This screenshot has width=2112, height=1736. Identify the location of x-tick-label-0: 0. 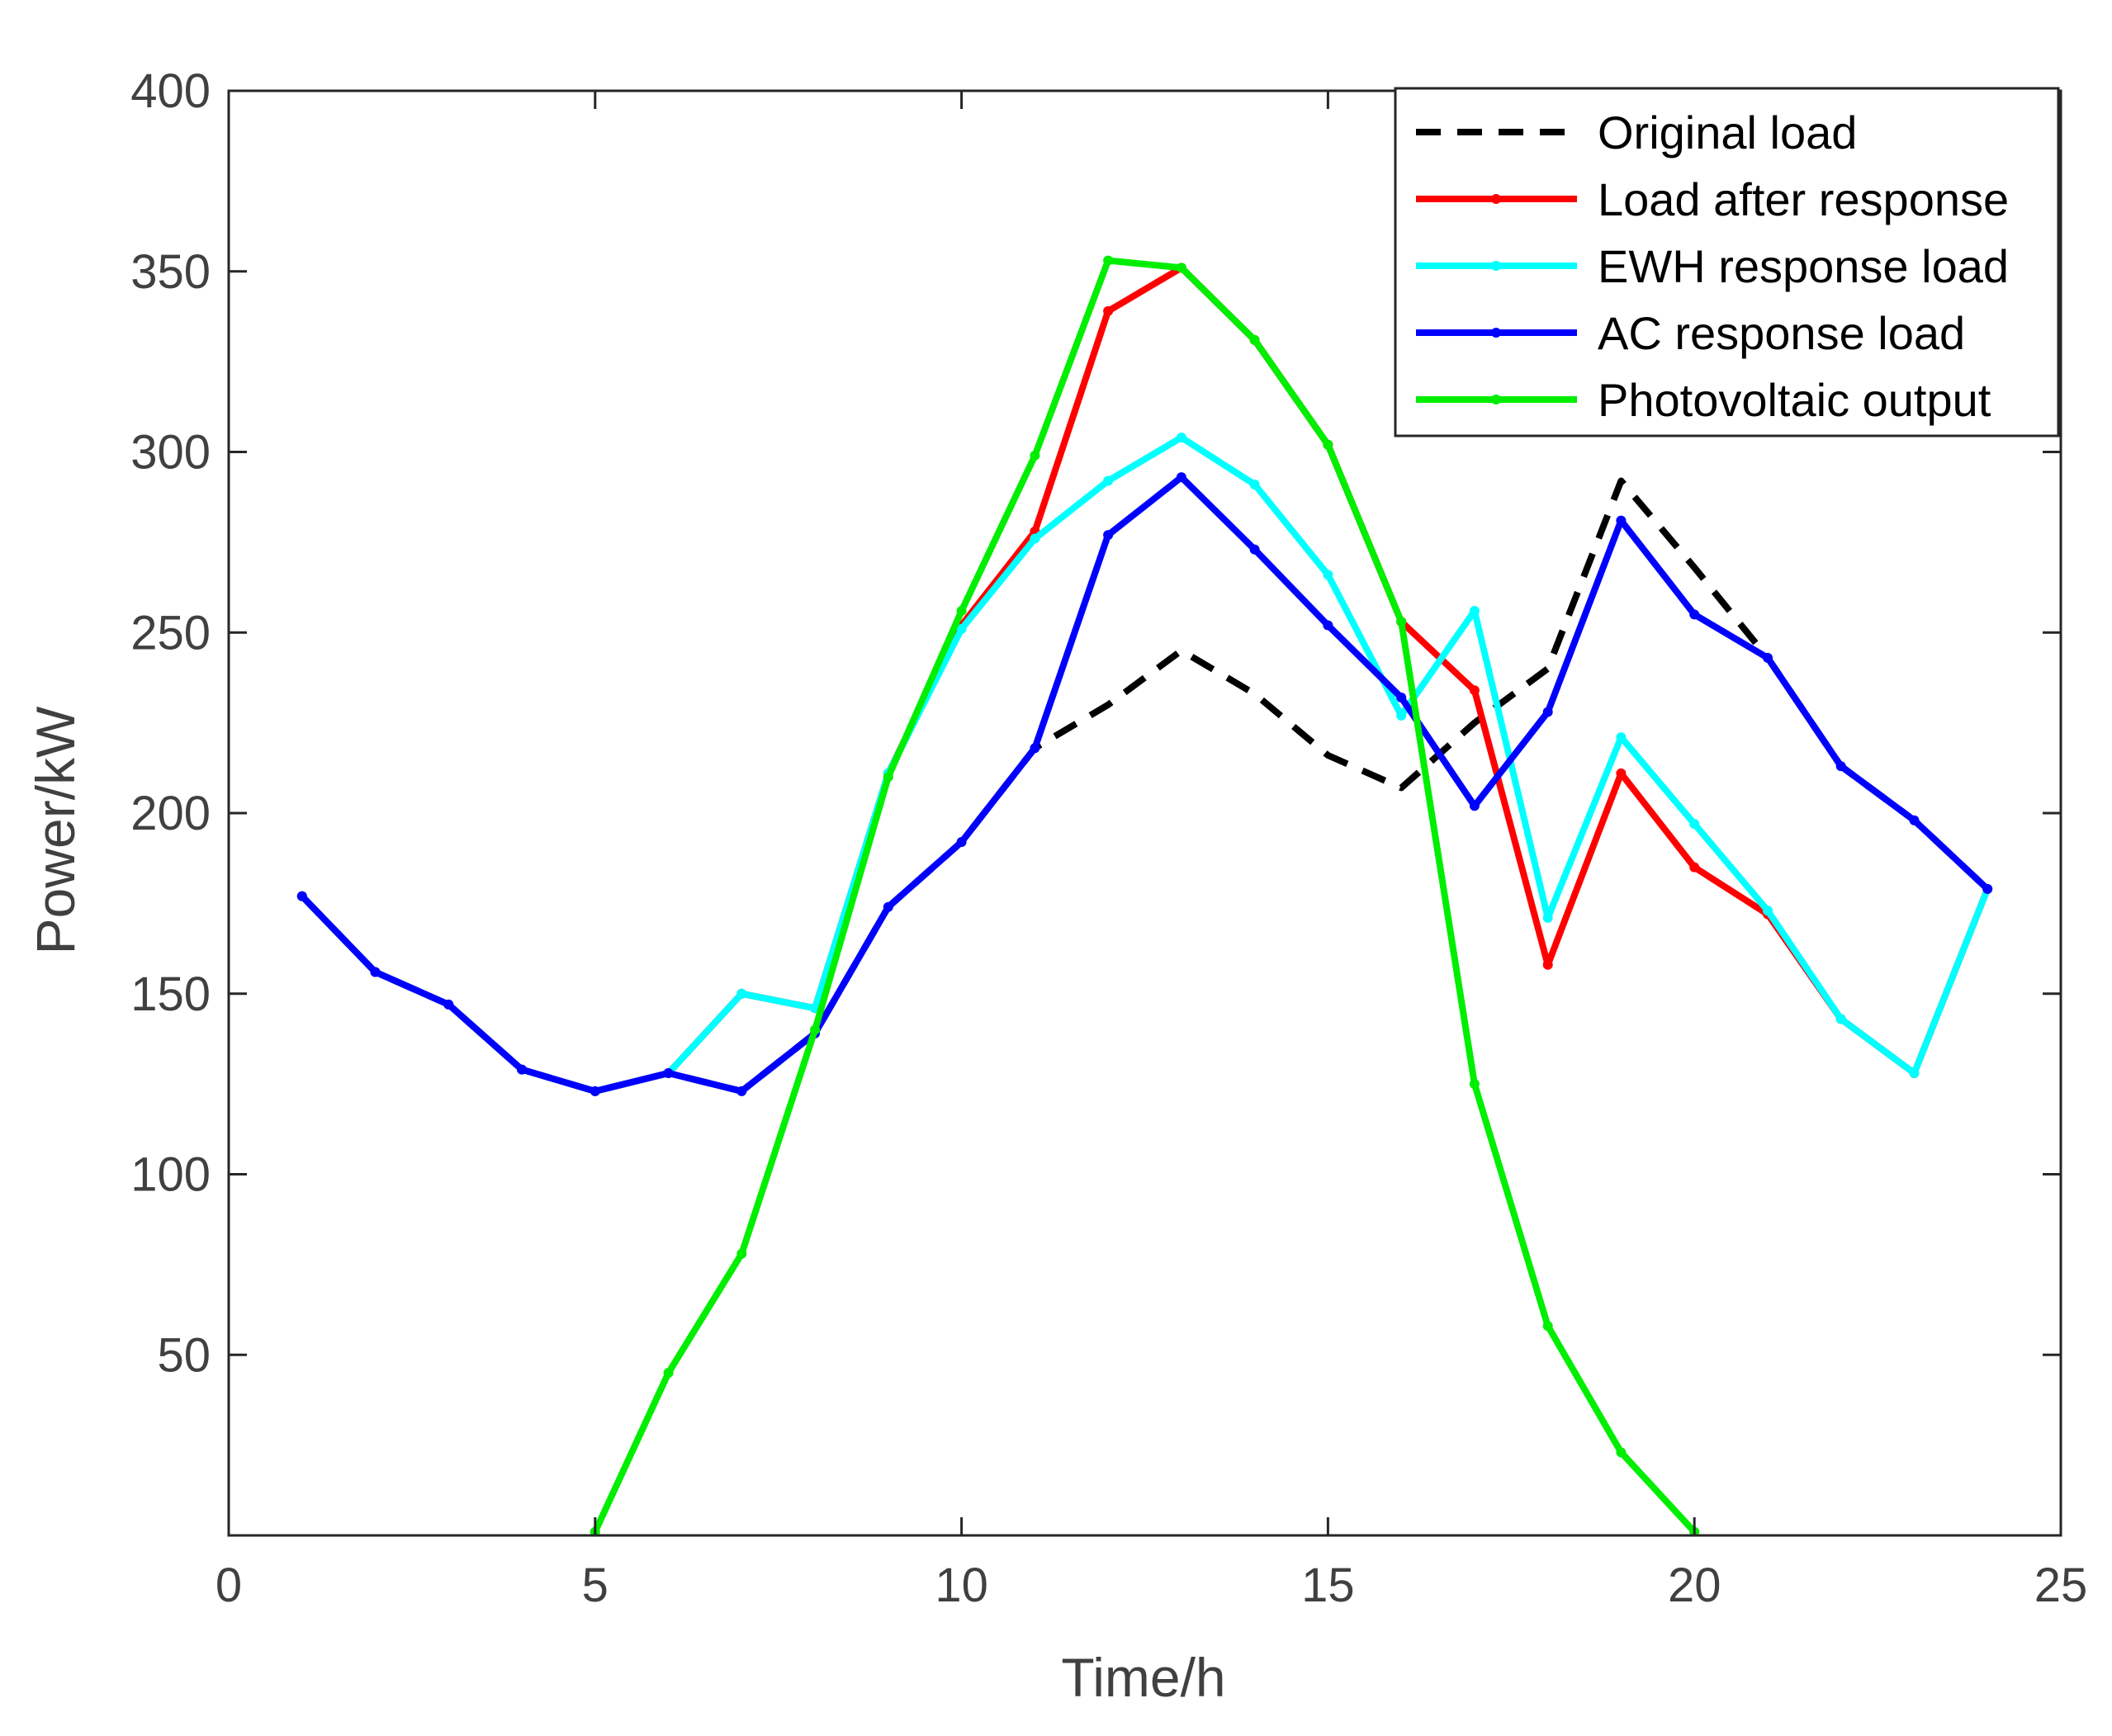
(228, 1585).